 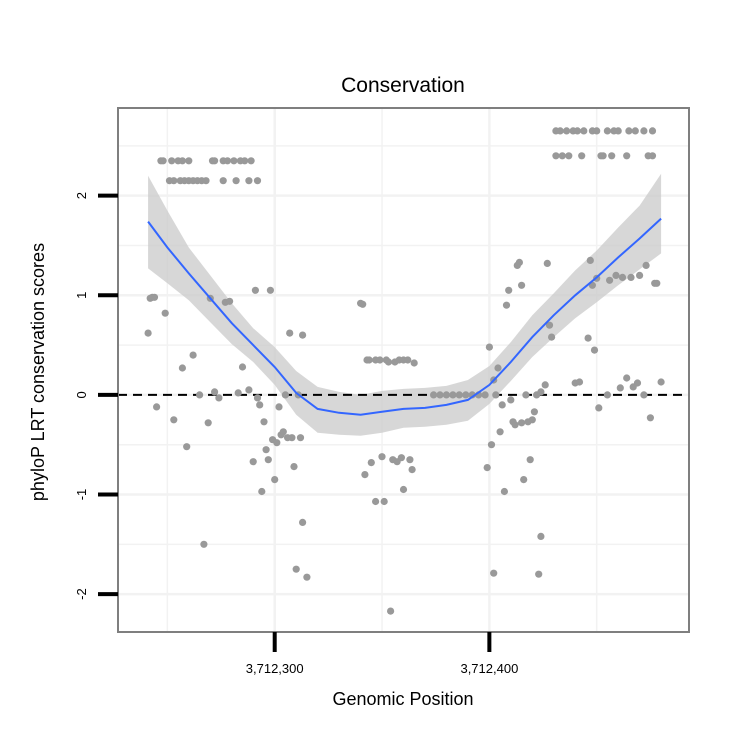 What do you see at coordinates (275, 668) in the screenshot?
I see `x-tick-label: 3,712,300` at bounding box center [275, 668].